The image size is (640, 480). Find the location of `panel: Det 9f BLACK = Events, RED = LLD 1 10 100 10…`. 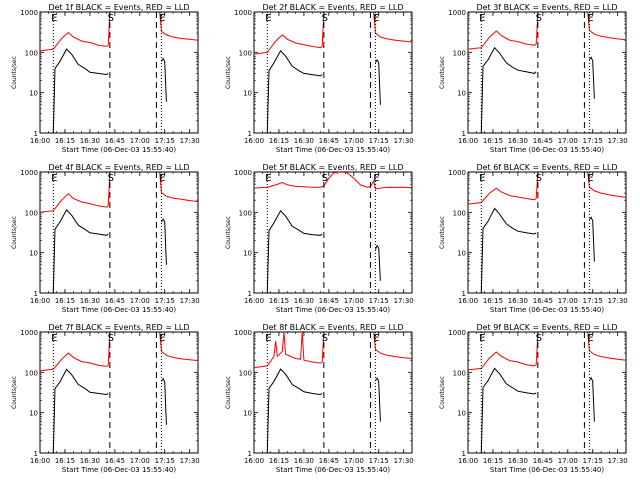

panel: Det 9f BLACK = Events, RED = LLD 1 10 100 10… is located at coordinates (533, 398).